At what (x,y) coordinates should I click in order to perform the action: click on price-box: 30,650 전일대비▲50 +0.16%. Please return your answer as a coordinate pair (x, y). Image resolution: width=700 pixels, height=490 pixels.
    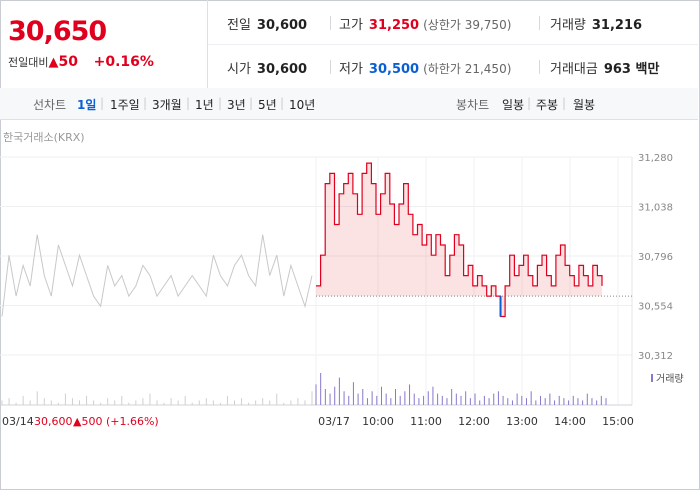
    Looking at the image, I should click on (104, 44).